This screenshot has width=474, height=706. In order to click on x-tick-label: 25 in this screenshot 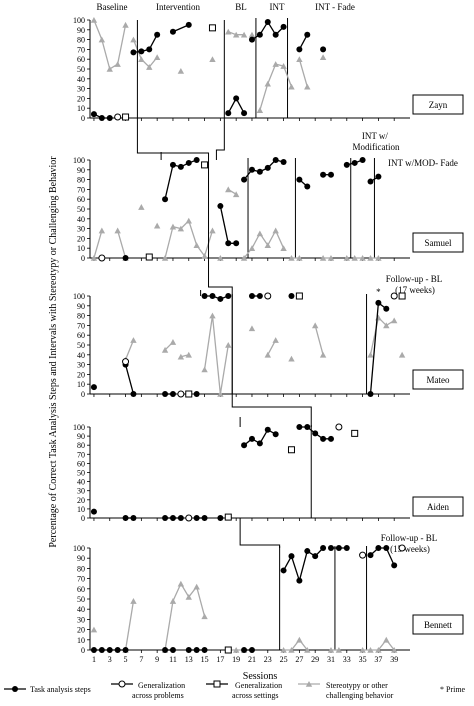, I will do `click(284, 659)`.